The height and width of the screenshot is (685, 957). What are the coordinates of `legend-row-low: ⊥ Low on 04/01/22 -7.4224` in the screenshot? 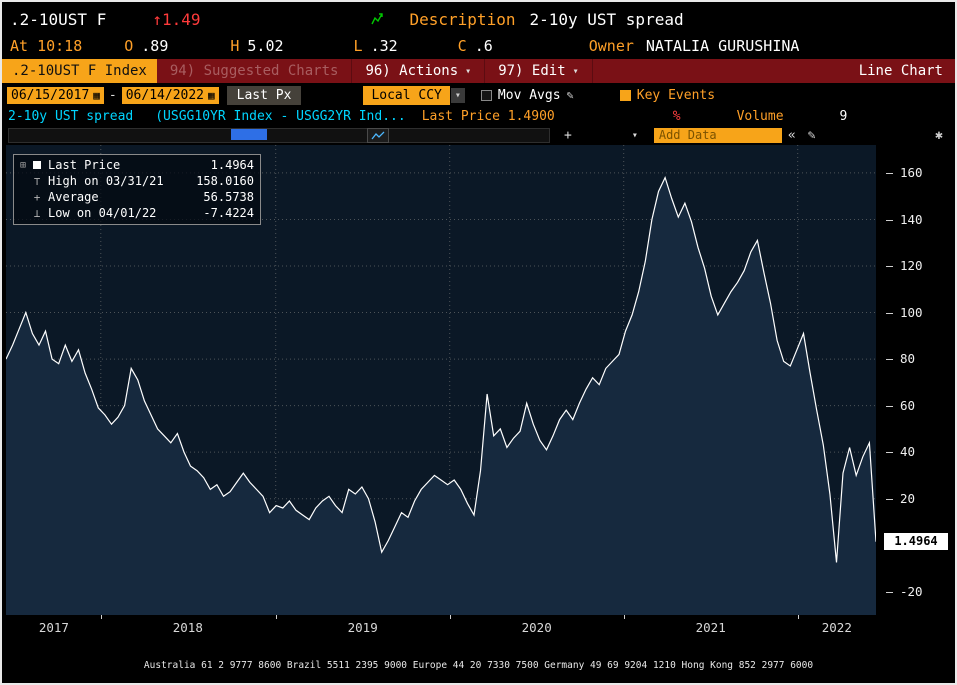 It's located at (143, 213).